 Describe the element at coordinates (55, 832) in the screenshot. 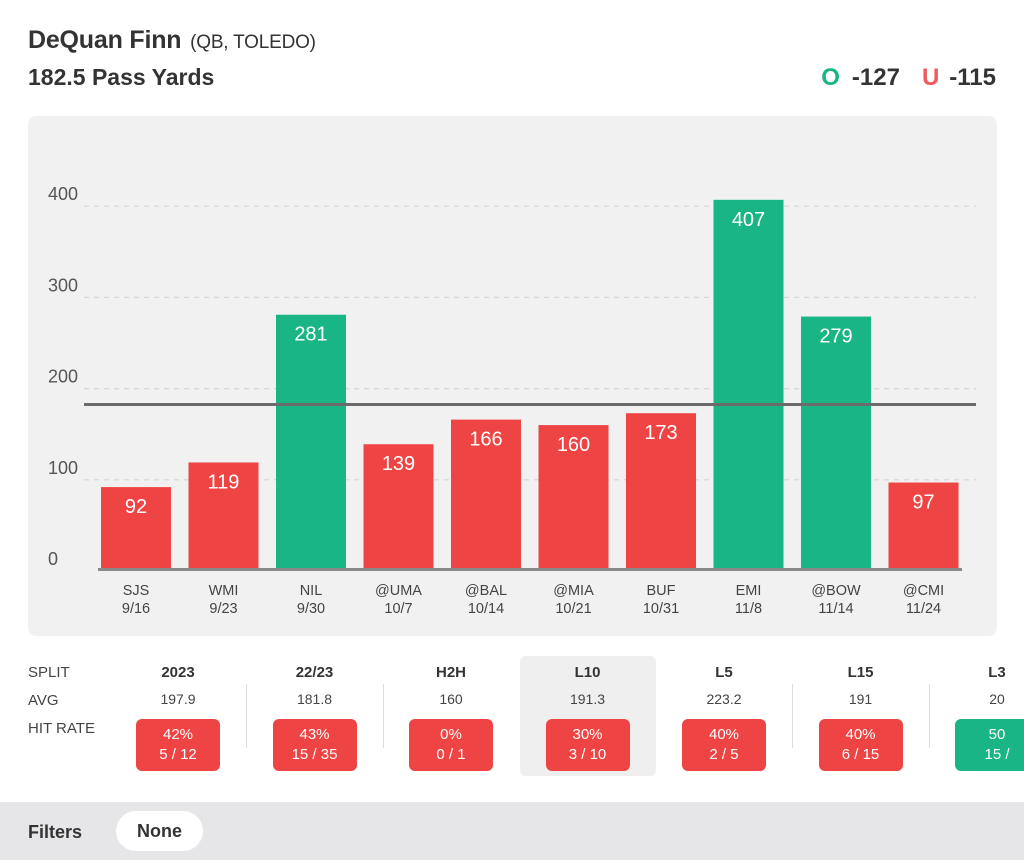

I see `filters-label: Filters` at that location.